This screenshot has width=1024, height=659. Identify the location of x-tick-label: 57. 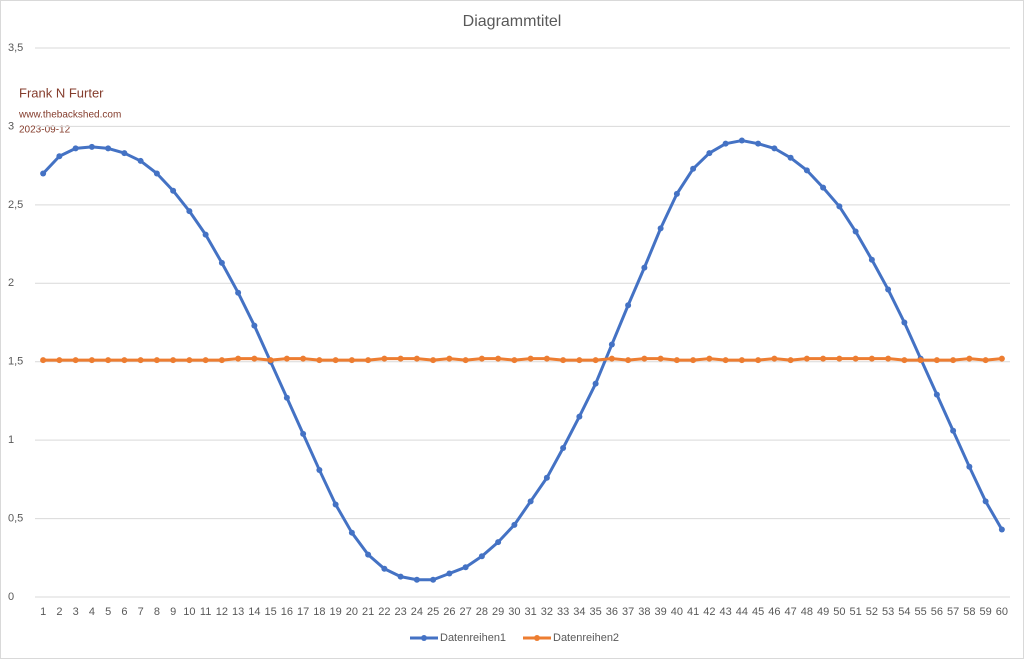
(953, 612).